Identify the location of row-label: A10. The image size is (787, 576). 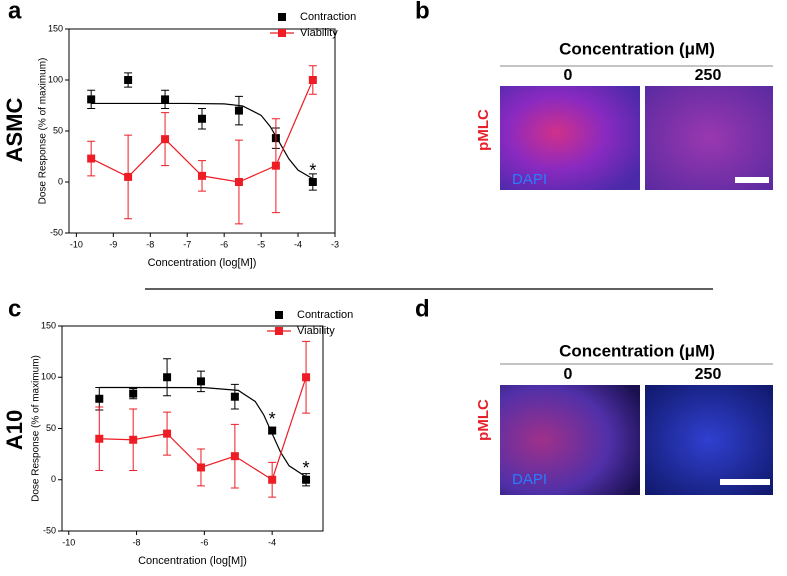
(14, 430).